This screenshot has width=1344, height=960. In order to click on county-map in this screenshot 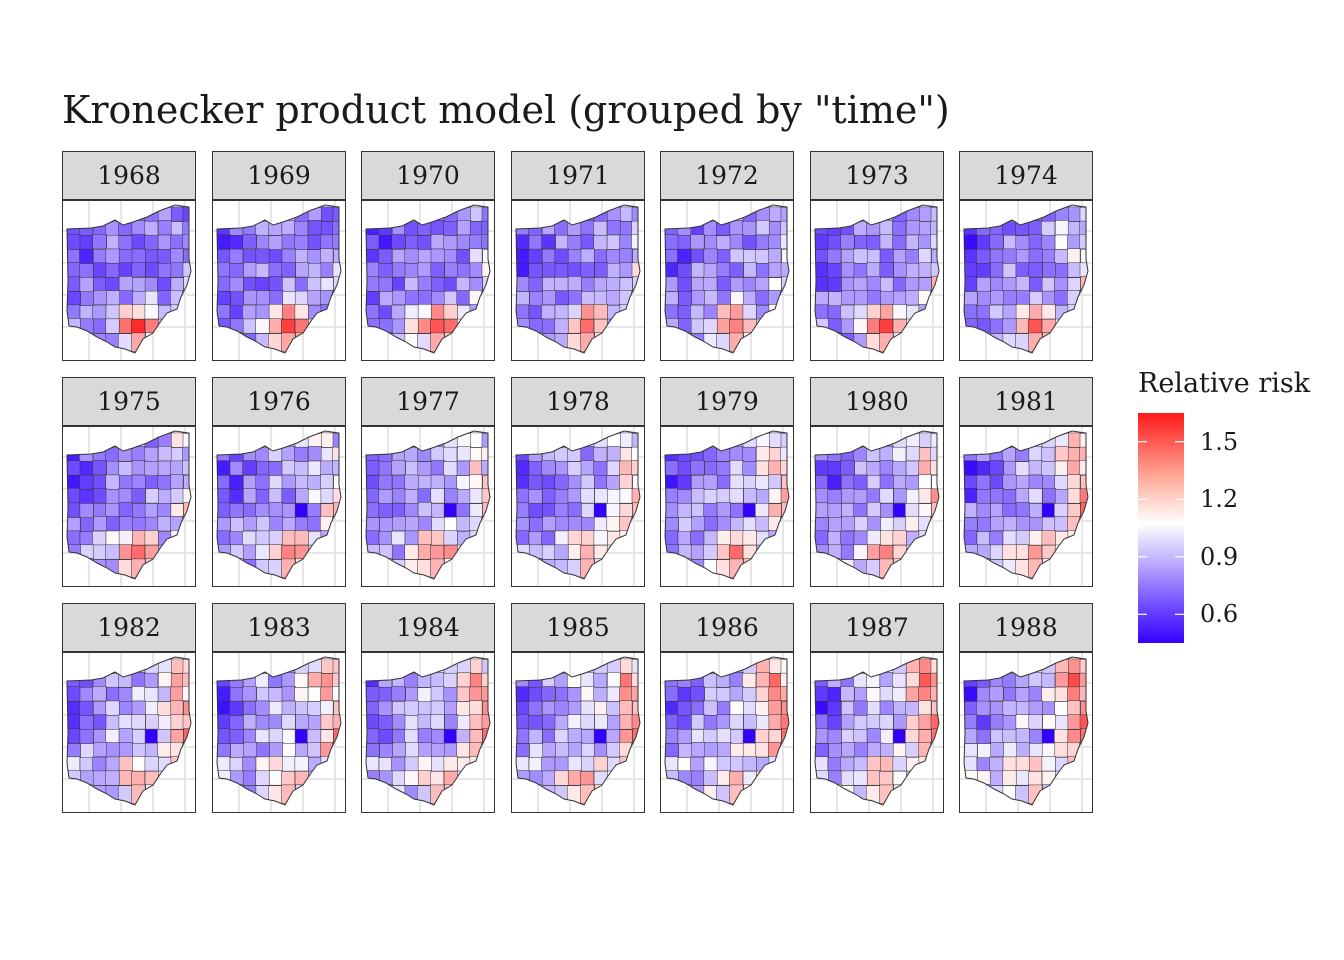, I will do `click(428, 506)`.